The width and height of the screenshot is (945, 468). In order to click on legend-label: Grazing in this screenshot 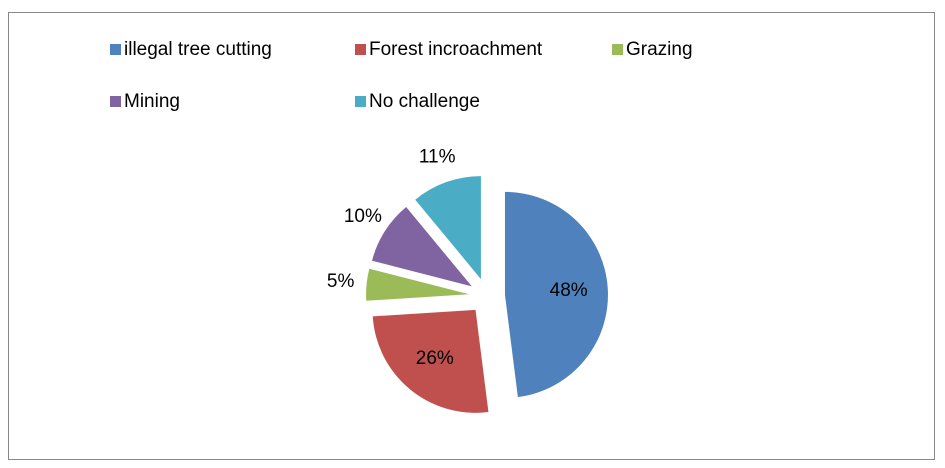, I will do `click(659, 49)`.